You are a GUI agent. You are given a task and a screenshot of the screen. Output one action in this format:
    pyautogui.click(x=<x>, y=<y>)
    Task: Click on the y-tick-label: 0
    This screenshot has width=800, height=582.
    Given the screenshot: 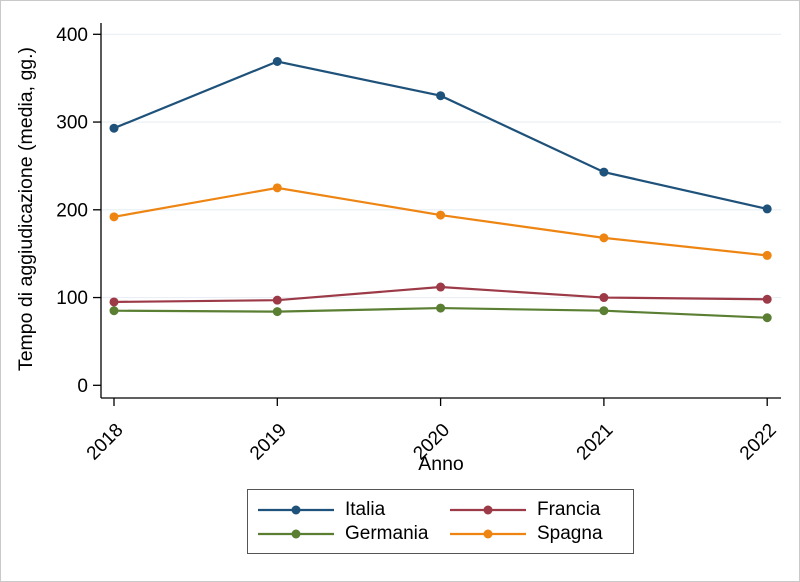 What is the action you would take?
    pyautogui.click(x=82, y=386)
    